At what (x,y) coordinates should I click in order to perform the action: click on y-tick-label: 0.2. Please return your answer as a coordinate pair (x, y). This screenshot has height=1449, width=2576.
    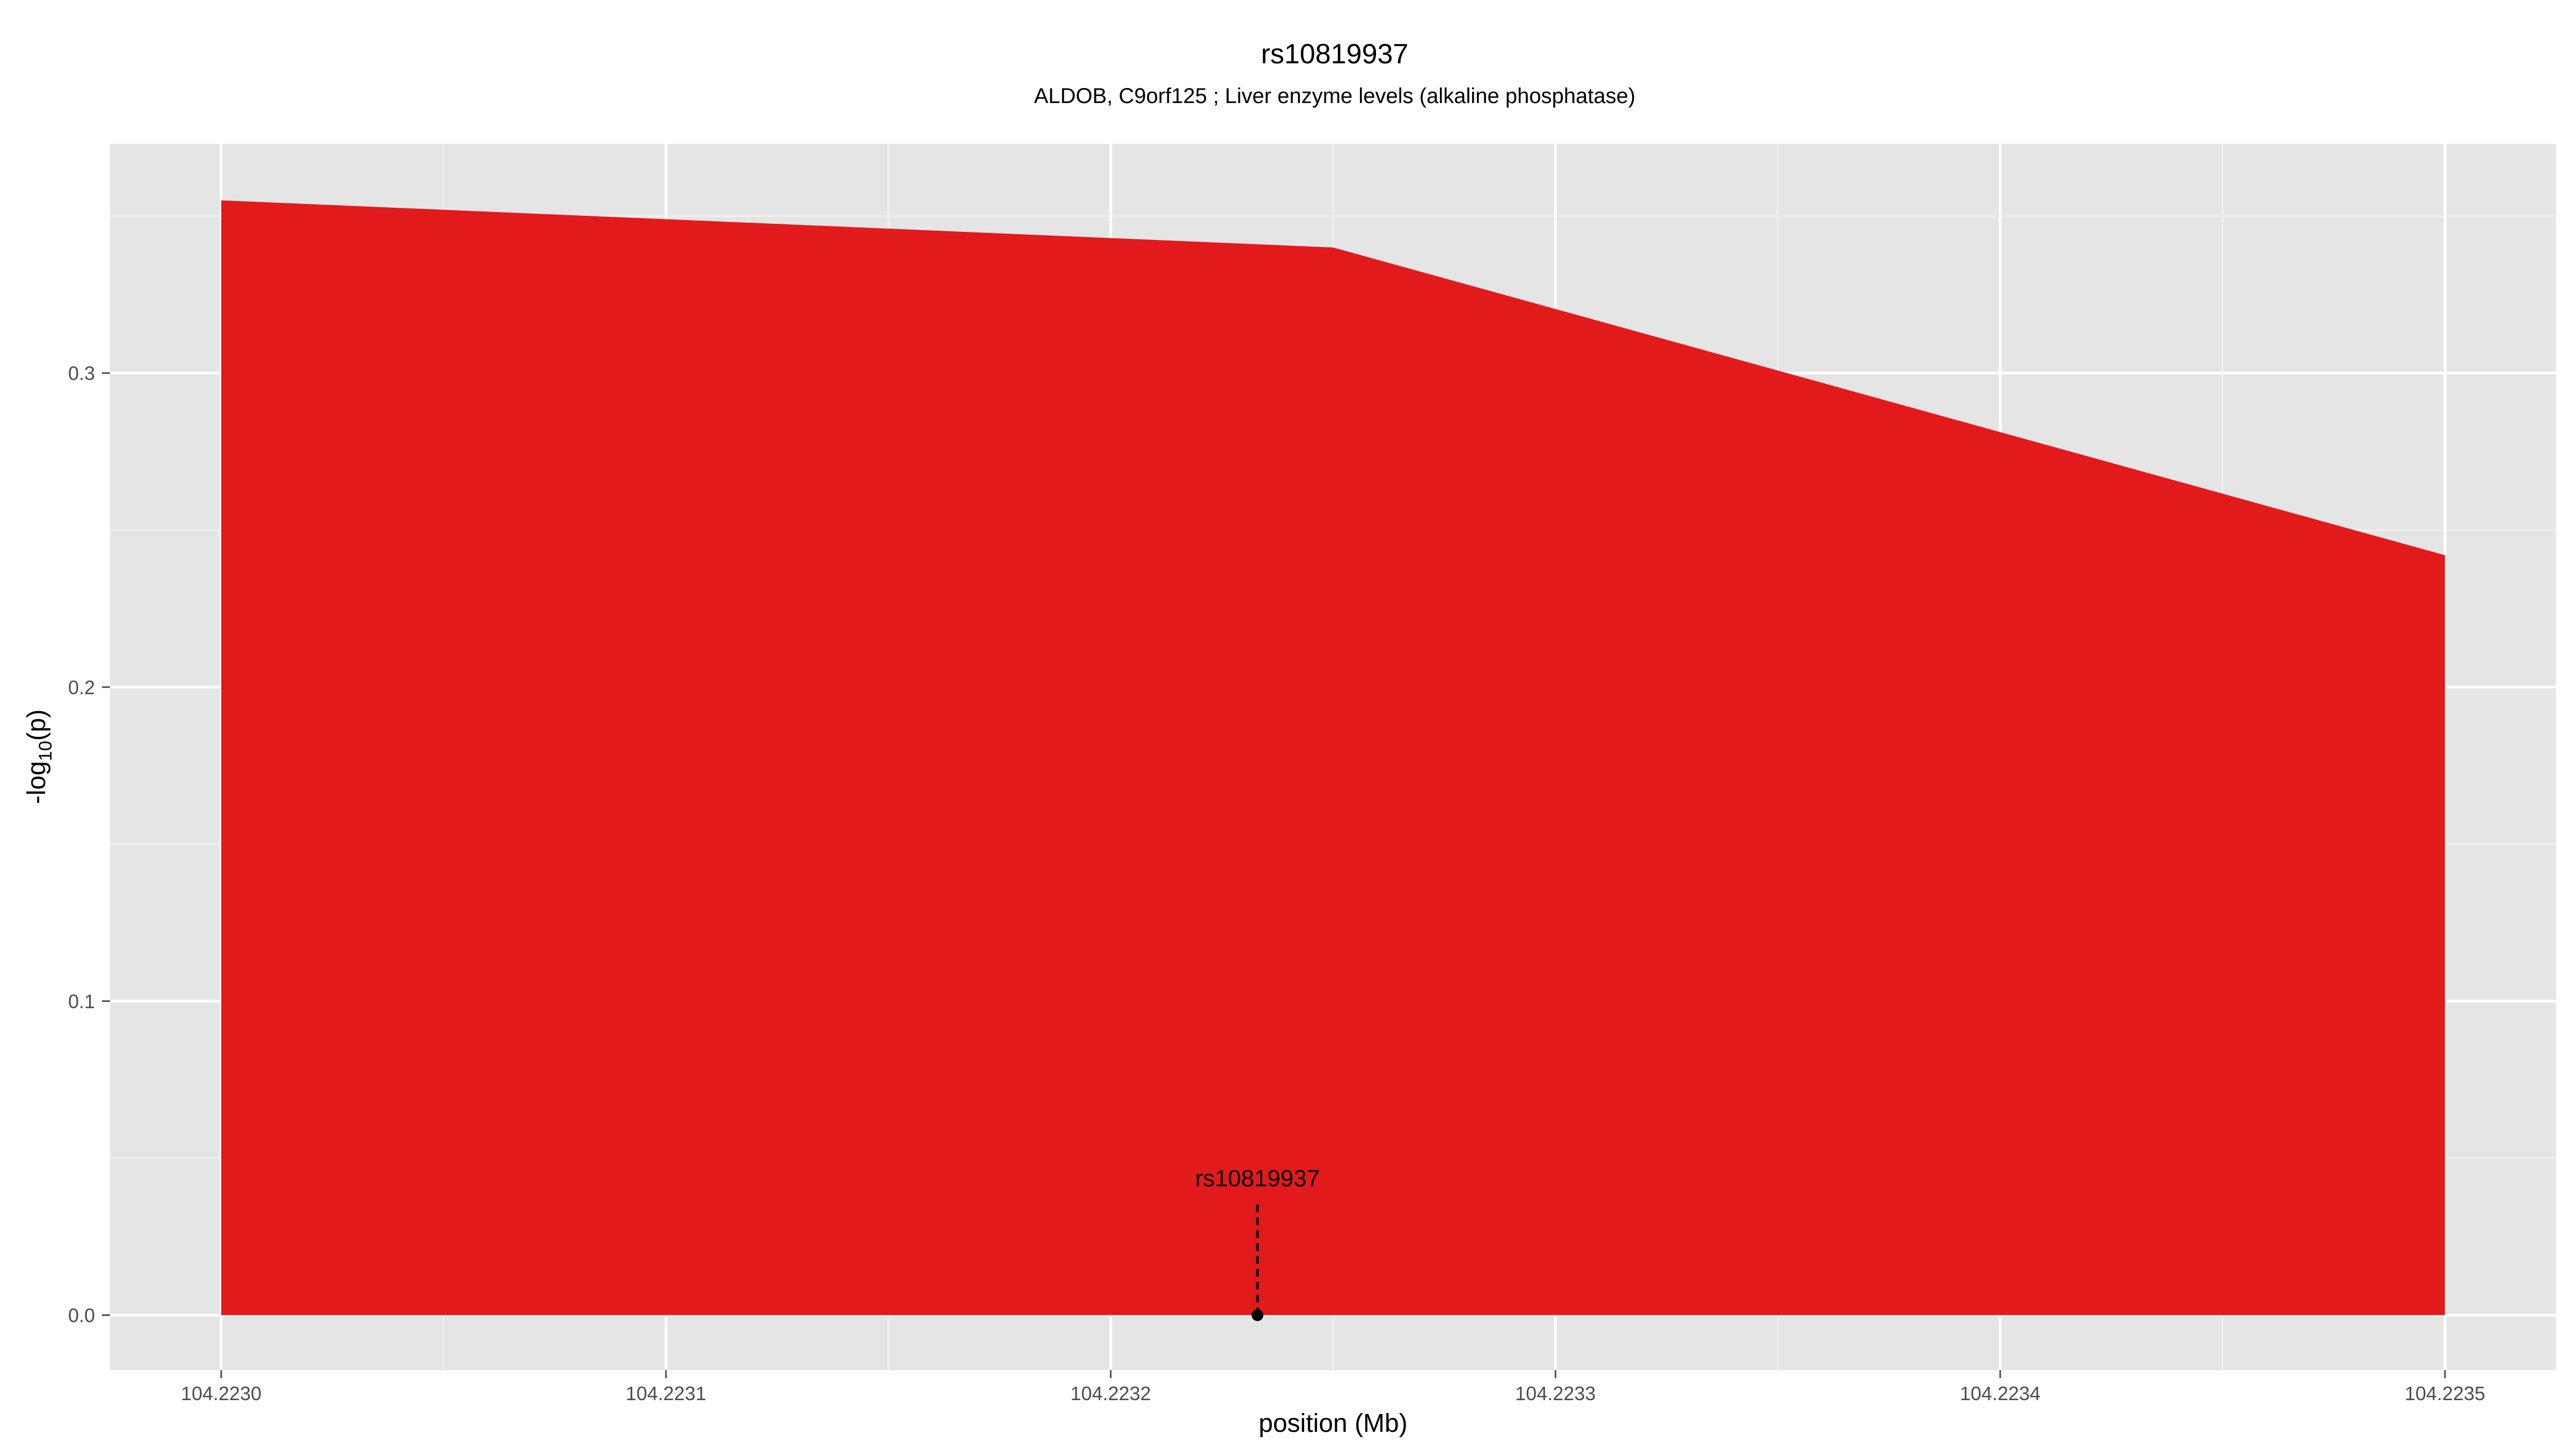
    Looking at the image, I should click on (81, 687).